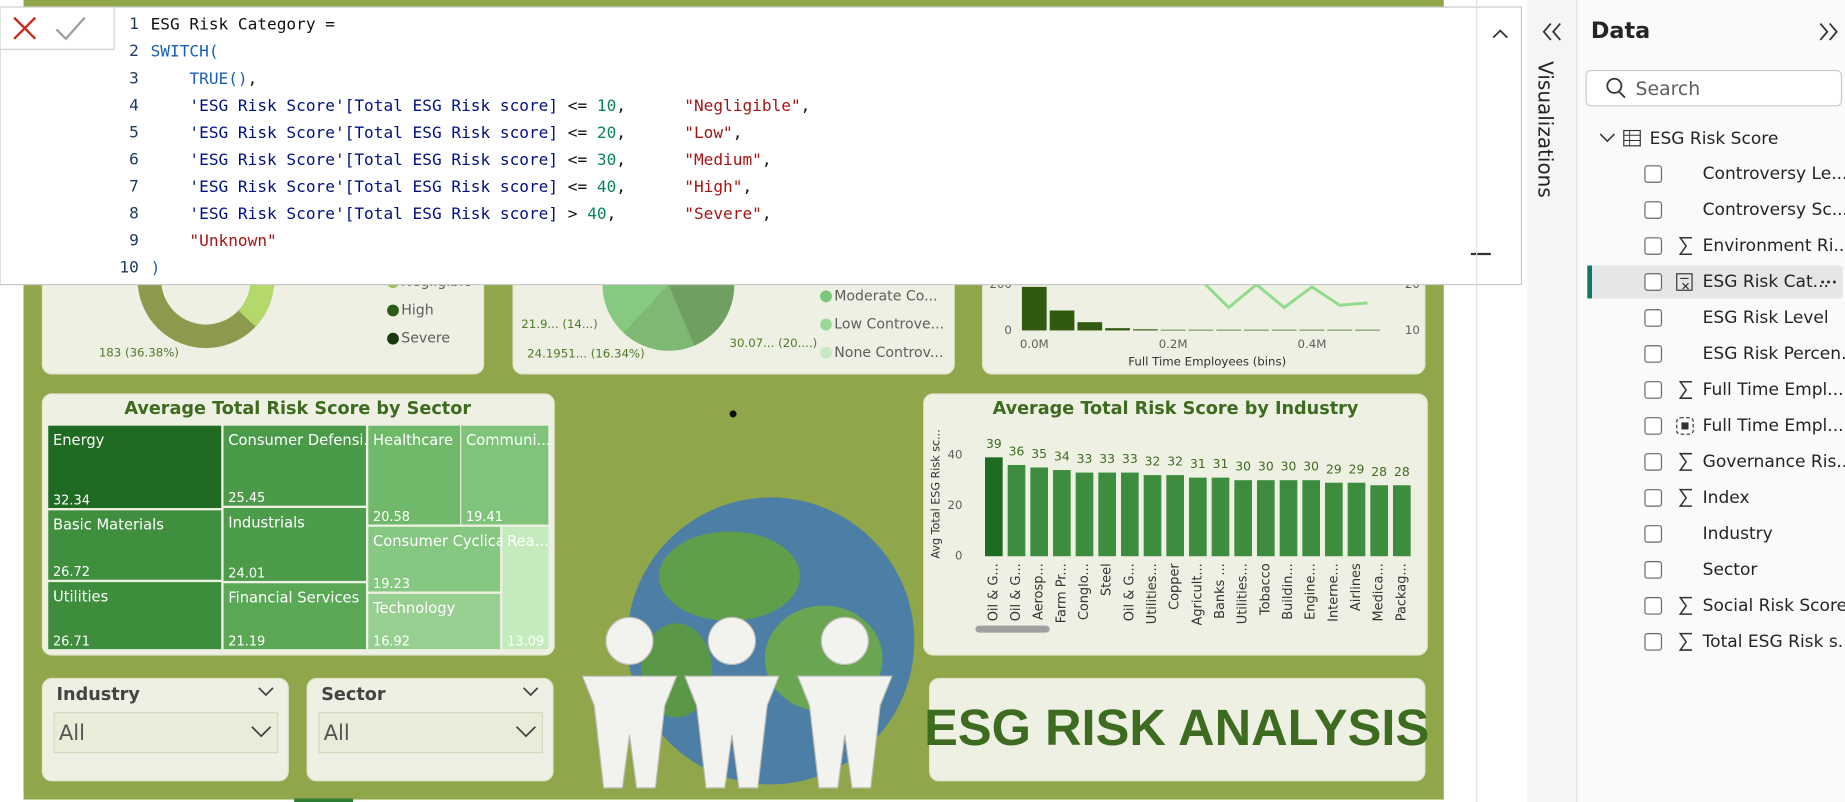  What do you see at coordinates (1039, 454) in the screenshot?
I see `data-label: 35` at bounding box center [1039, 454].